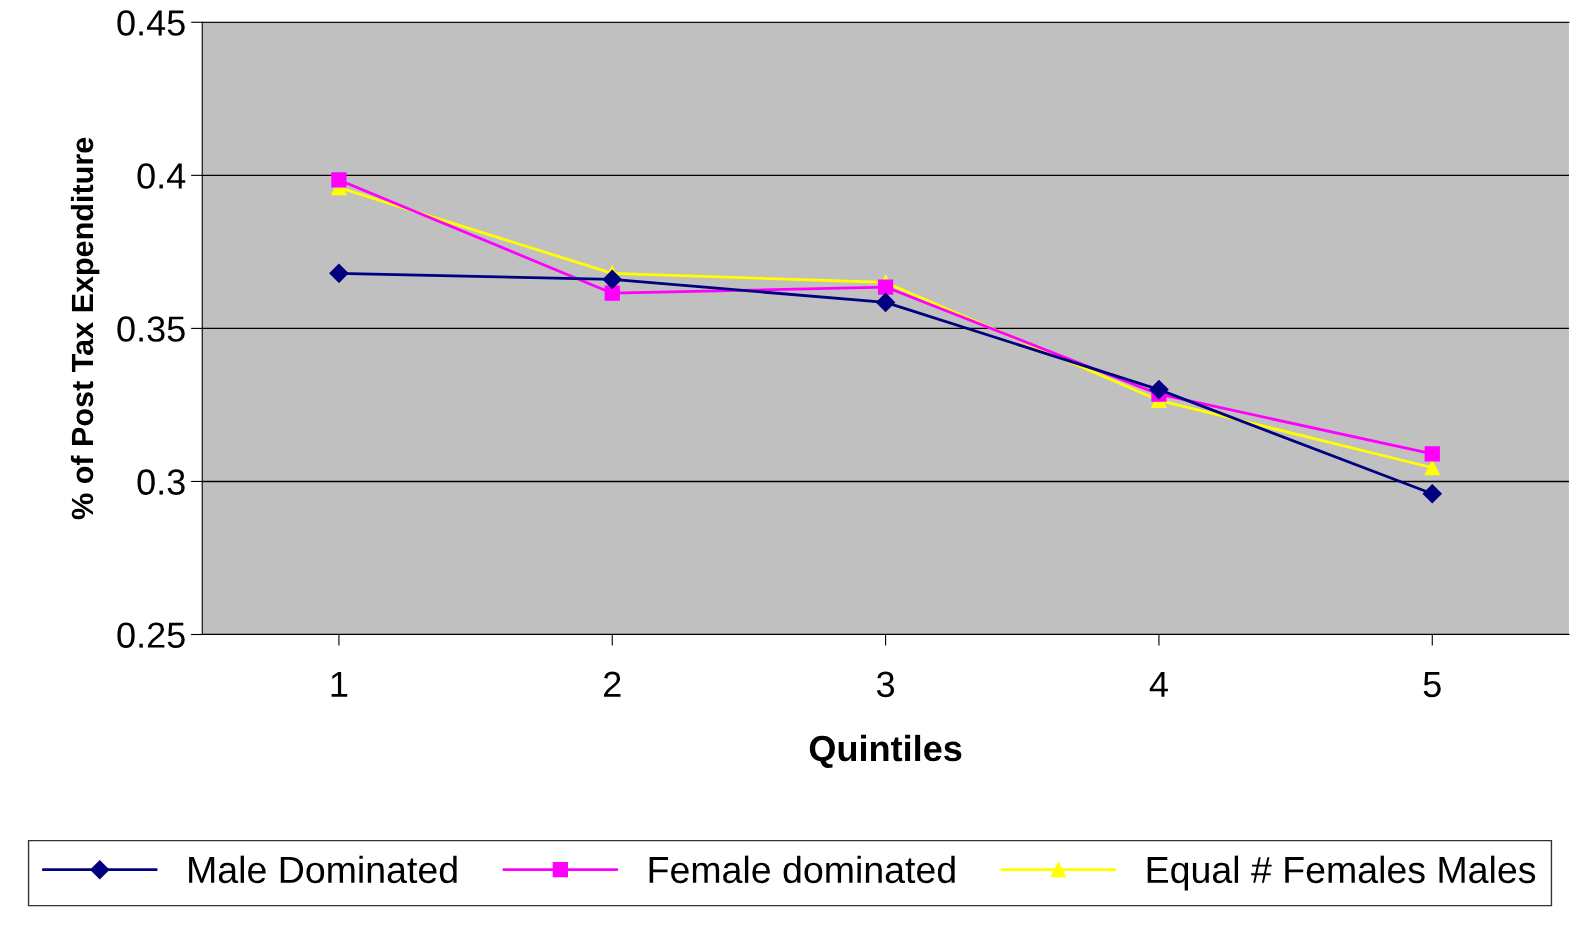  I want to click on x-axis-title: Quintiles, so click(885, 751).